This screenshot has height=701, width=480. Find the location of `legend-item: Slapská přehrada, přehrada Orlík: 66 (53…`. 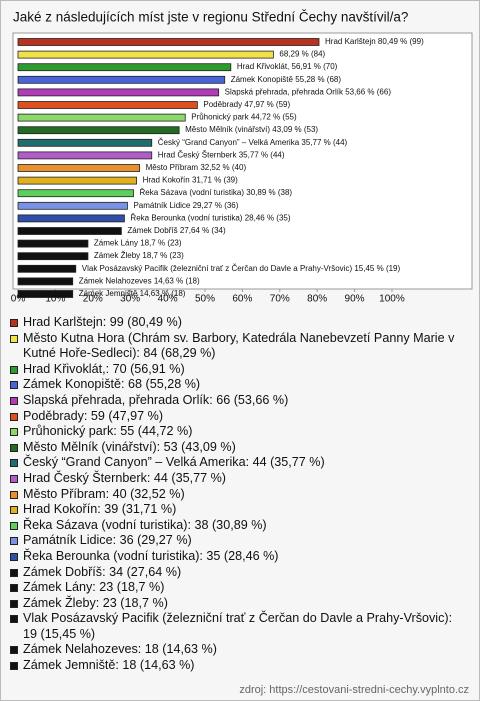

legend-item: Slapská přehrada, přehrada Orlík: 66 (53… is located at coordinates (237, 401).